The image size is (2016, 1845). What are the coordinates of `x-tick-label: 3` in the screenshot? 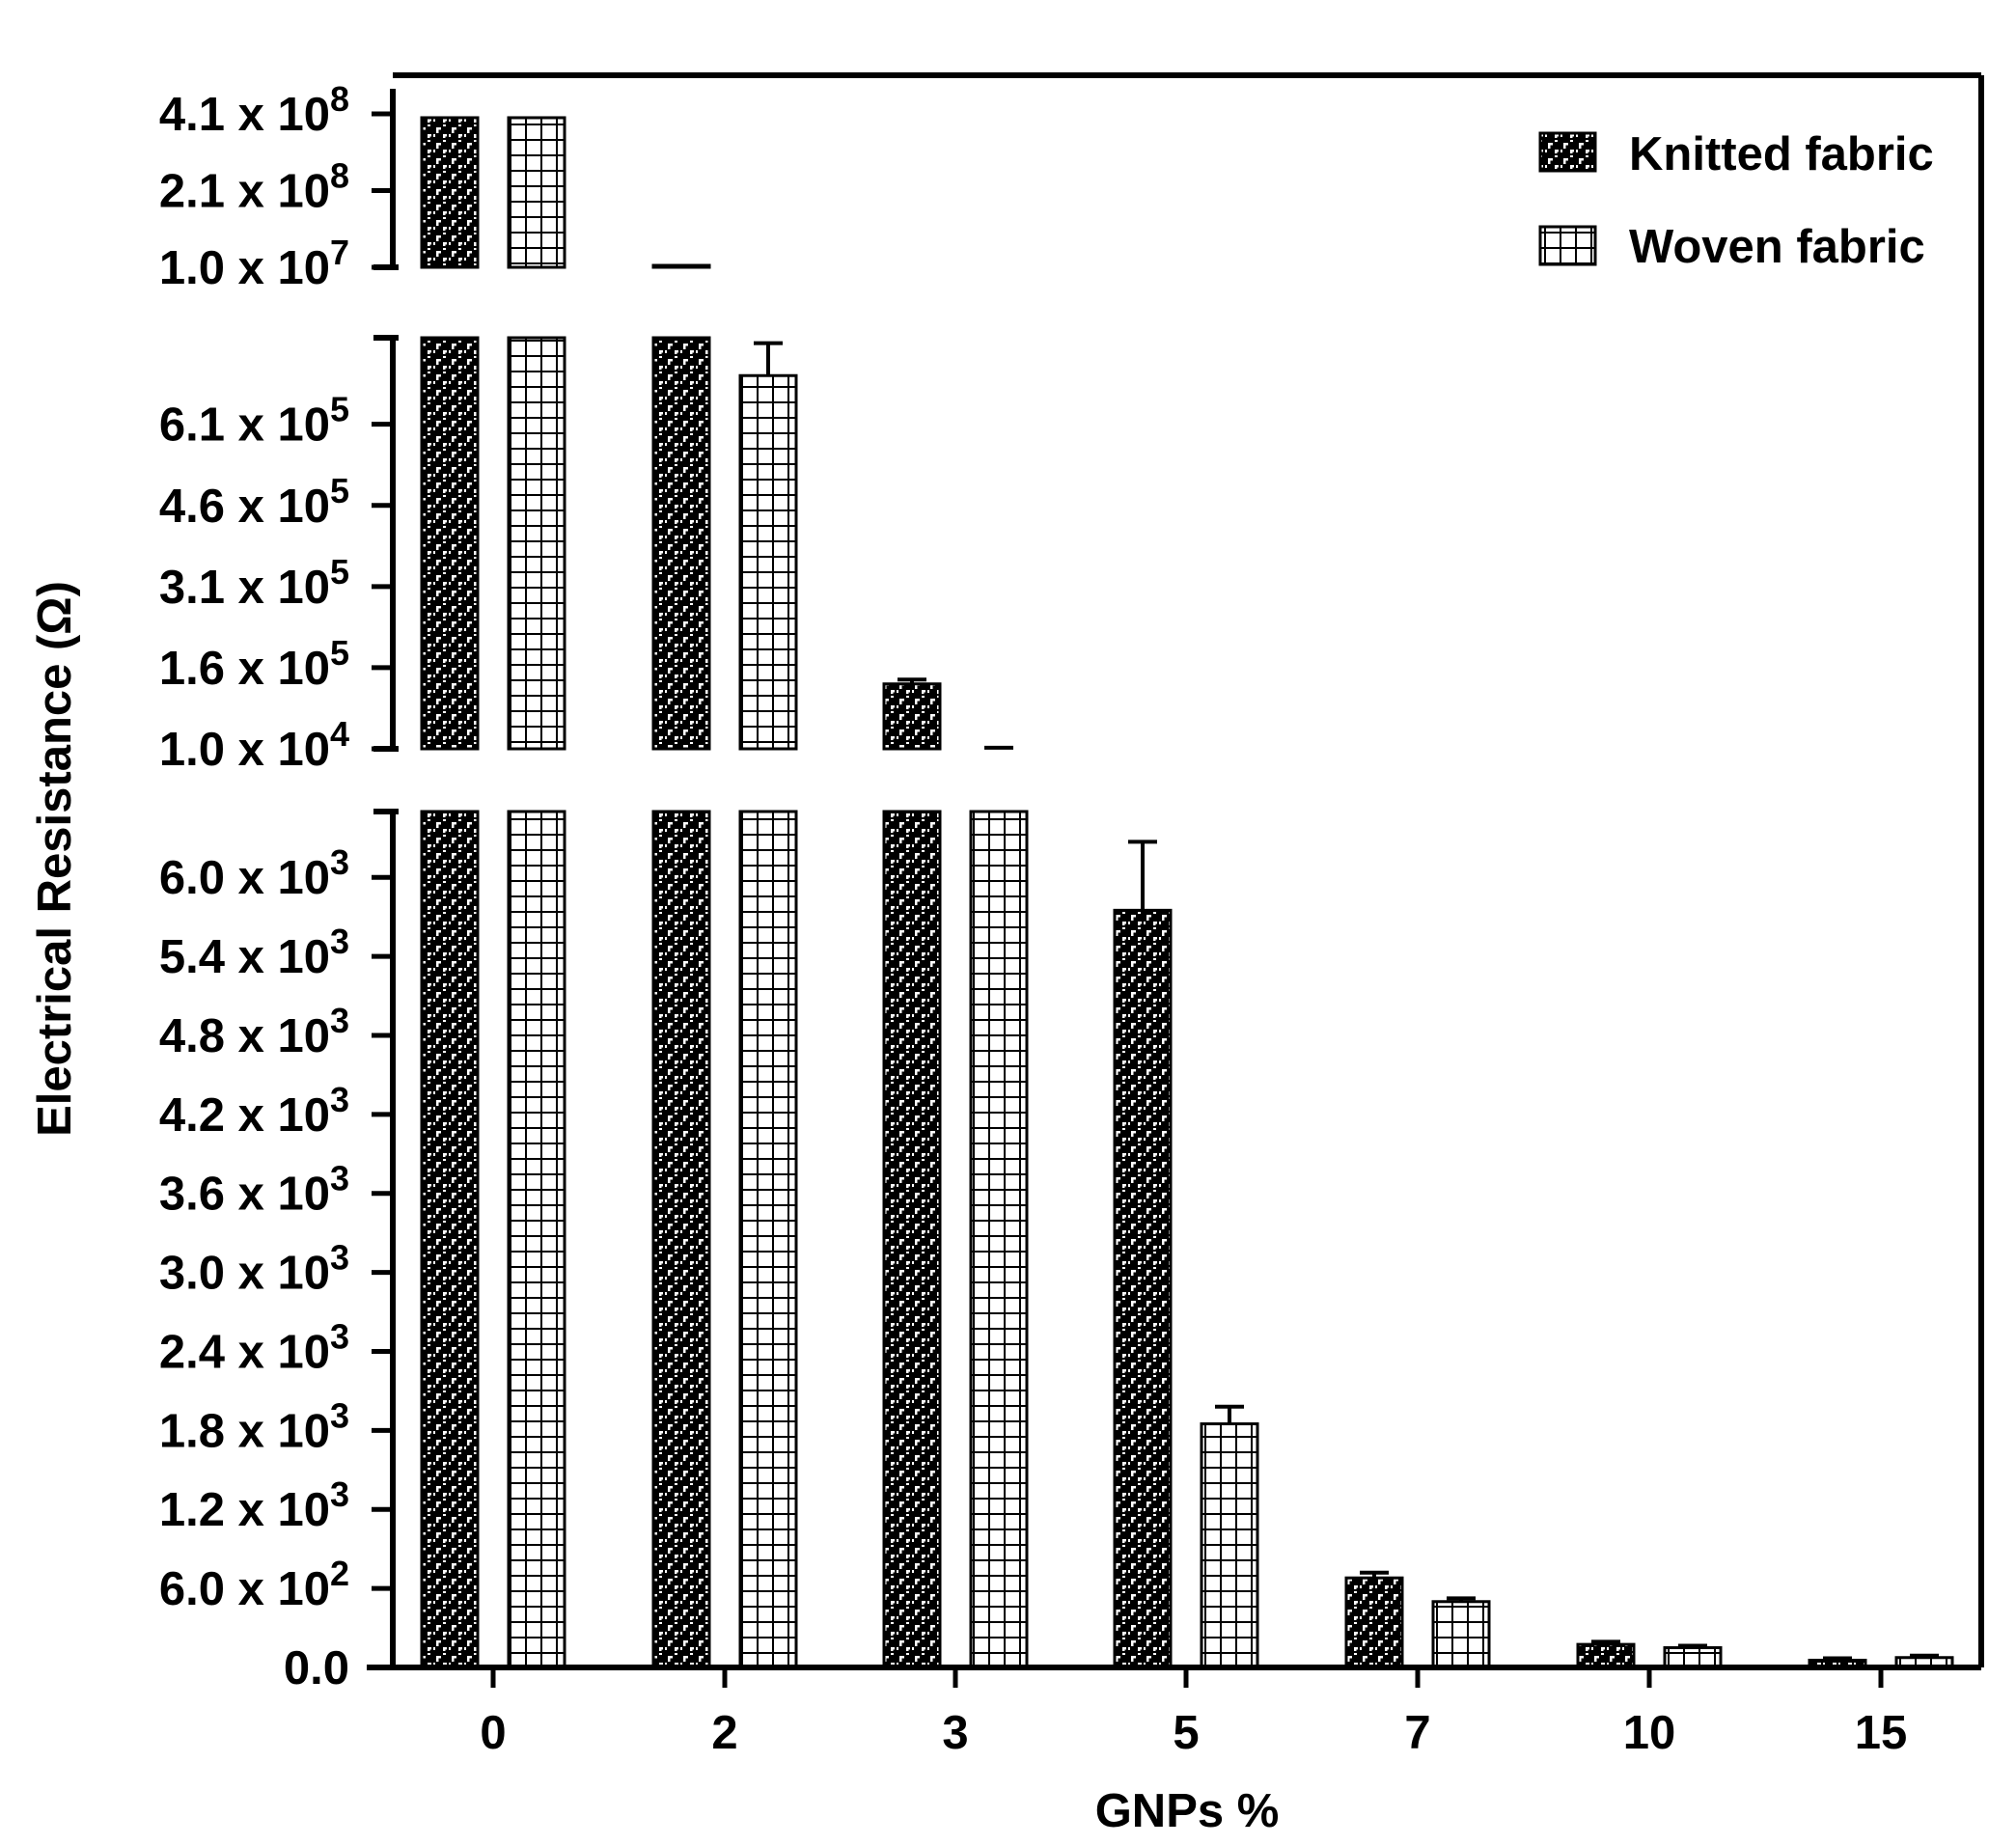 It's located at (955, 1733).